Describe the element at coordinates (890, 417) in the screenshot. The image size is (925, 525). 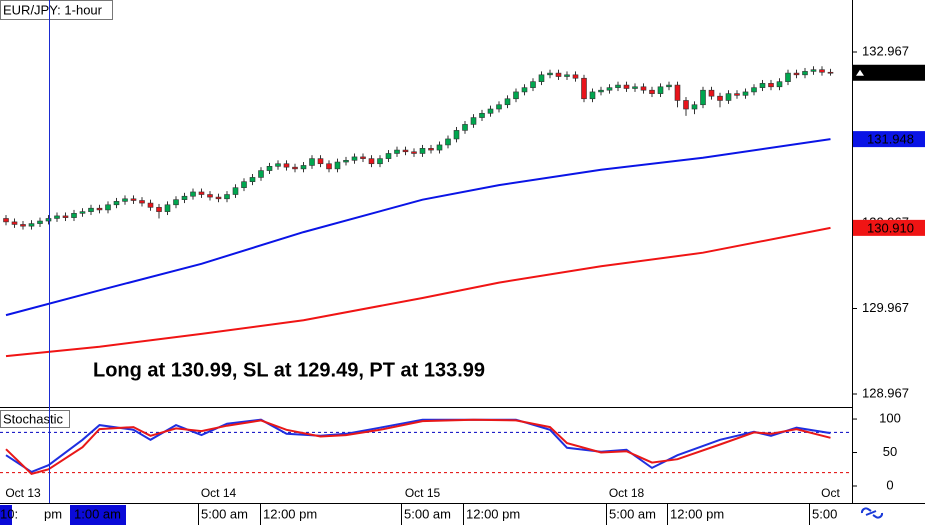
I see `y-tick-label: 100` at that location.